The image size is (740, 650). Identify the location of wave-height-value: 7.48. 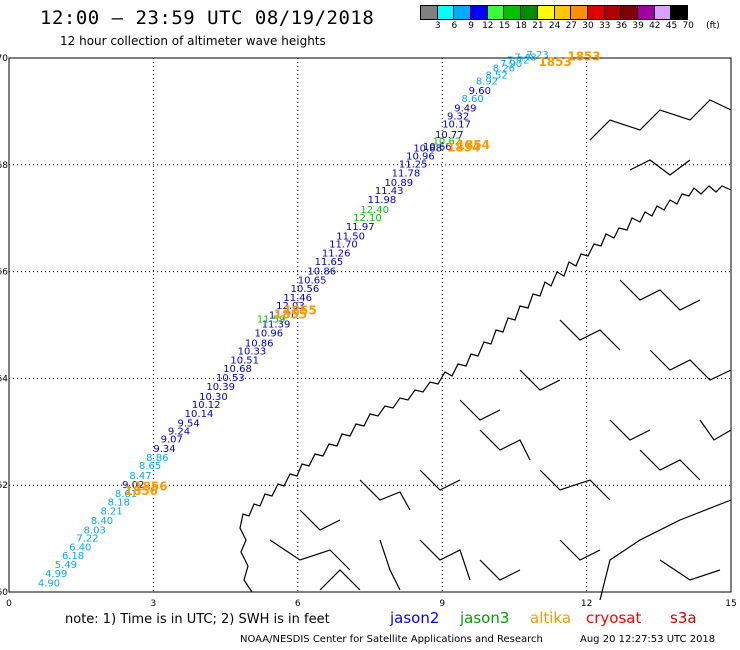
(525, 58).